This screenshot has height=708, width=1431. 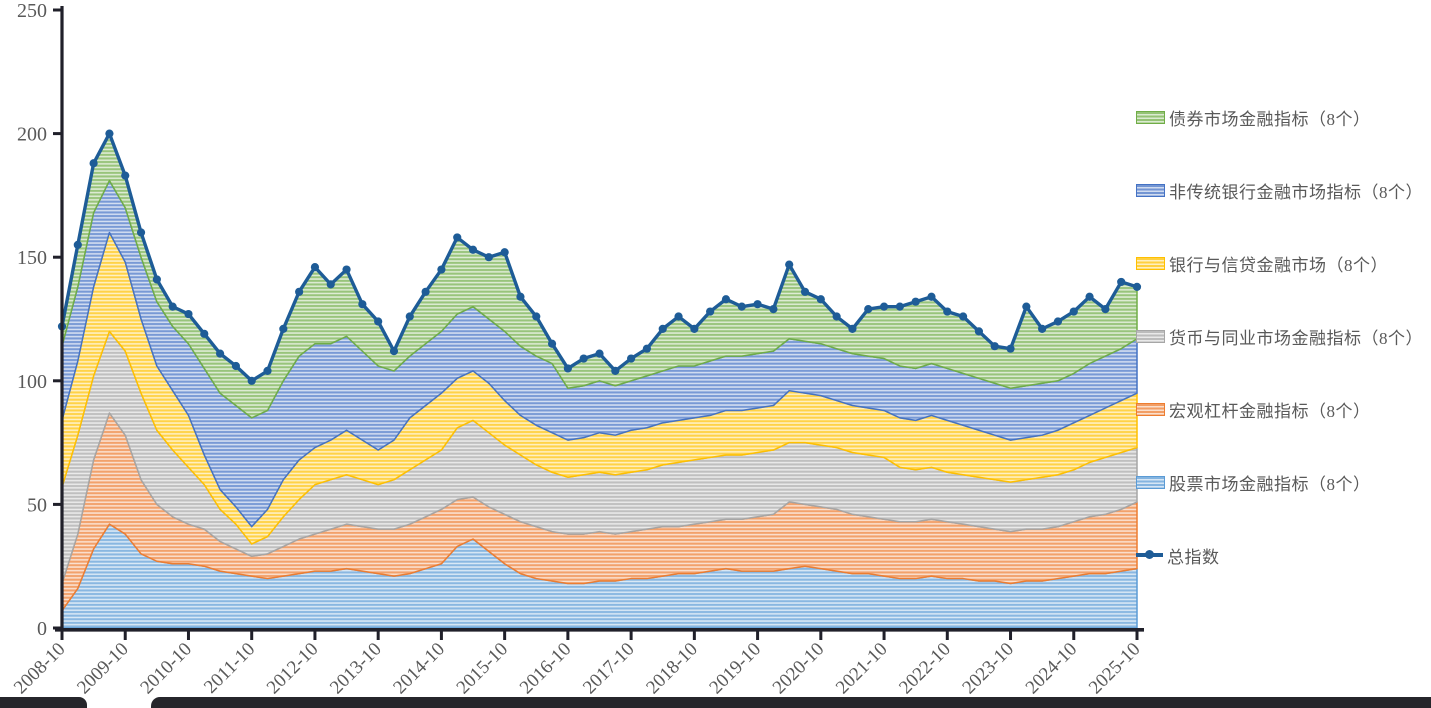 I want to click on legend-item-leverage: 宏观杠杆金融指标（8个）, so click(x=1253, y=409).